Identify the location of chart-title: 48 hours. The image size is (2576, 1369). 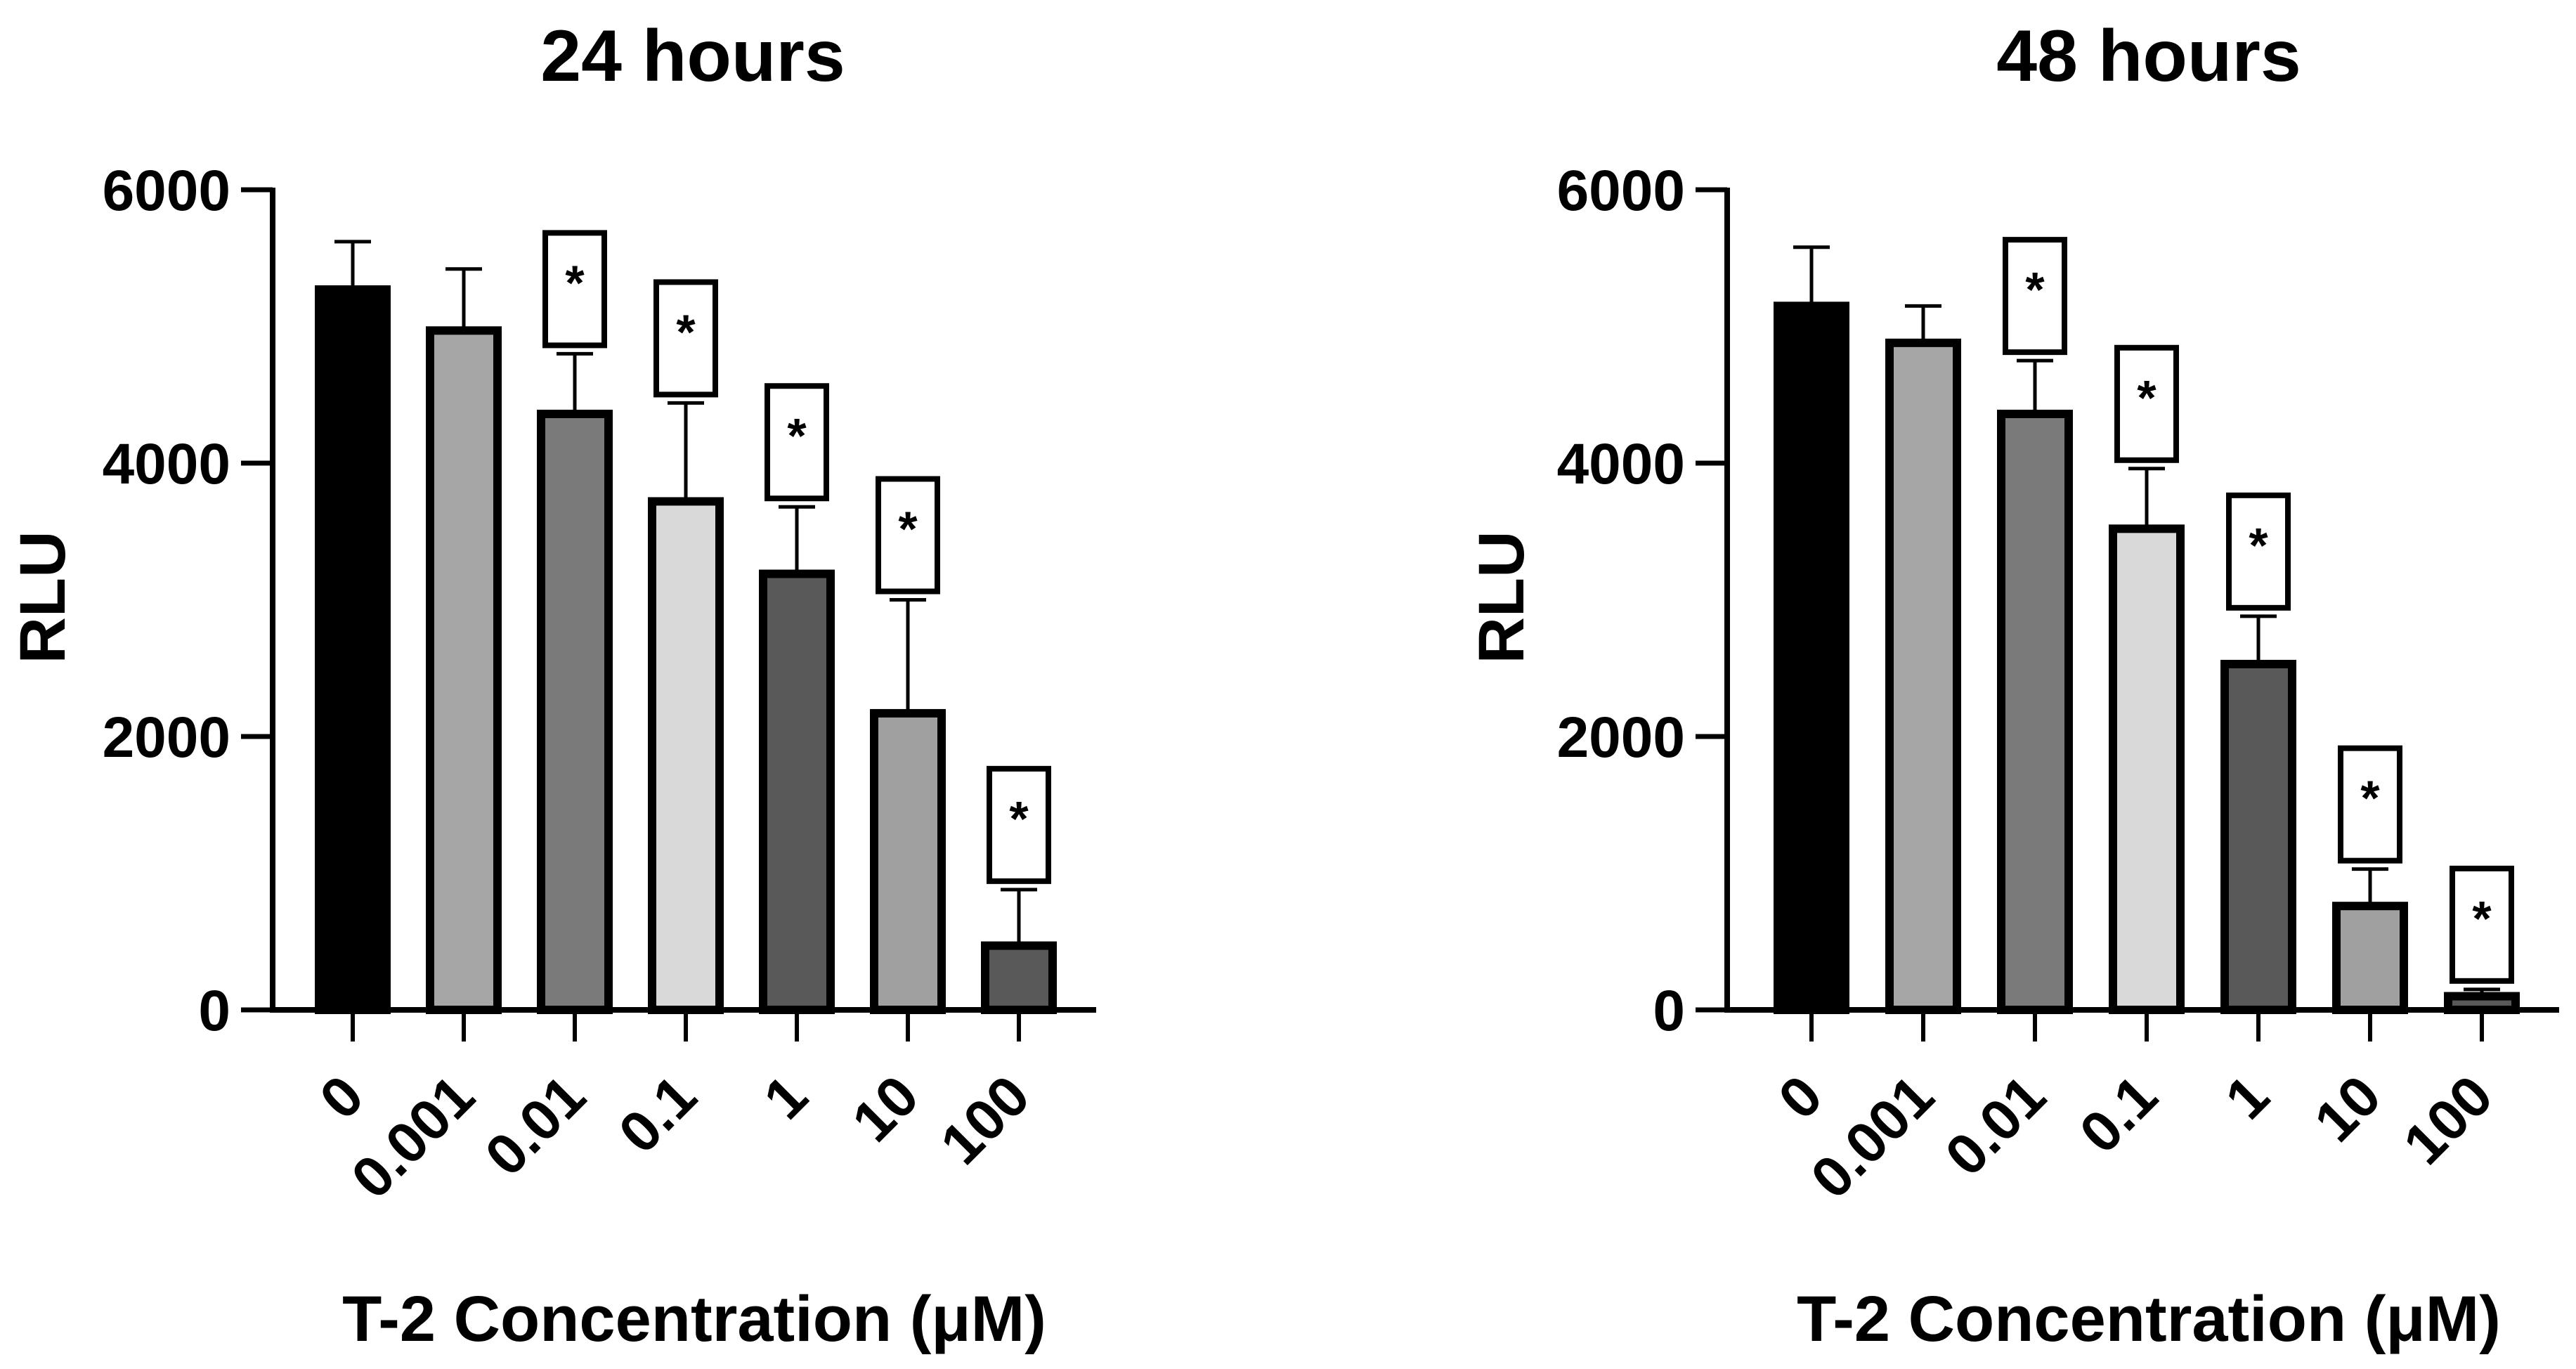
(2148, 56).